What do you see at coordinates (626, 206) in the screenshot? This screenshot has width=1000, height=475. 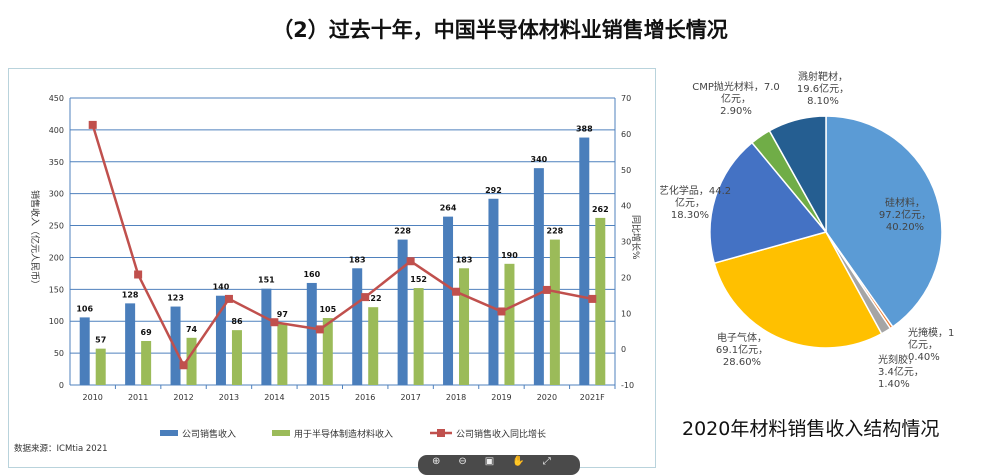 I see `y2-tick-label: 40` at bounding box center [626, 206].